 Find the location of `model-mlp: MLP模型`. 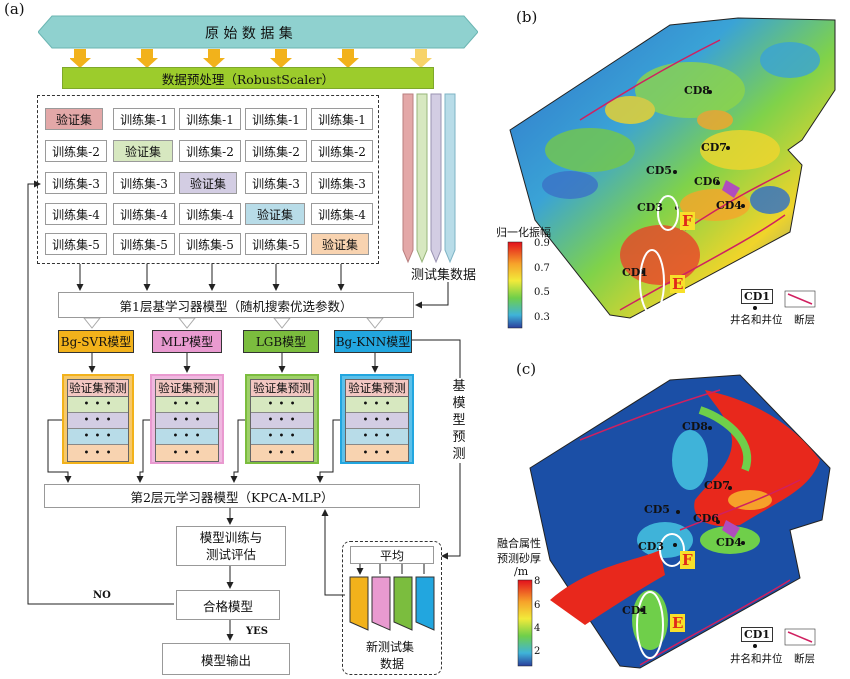

model-mlp: MLP模型 is located at coordinates (187, 341).